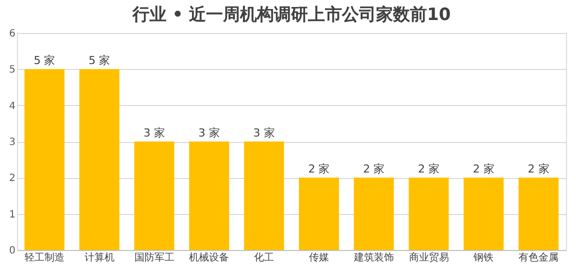  Describe the element at coordinates (12, 106) in the screenshot. I see `y-tick-label: 4` at that location.